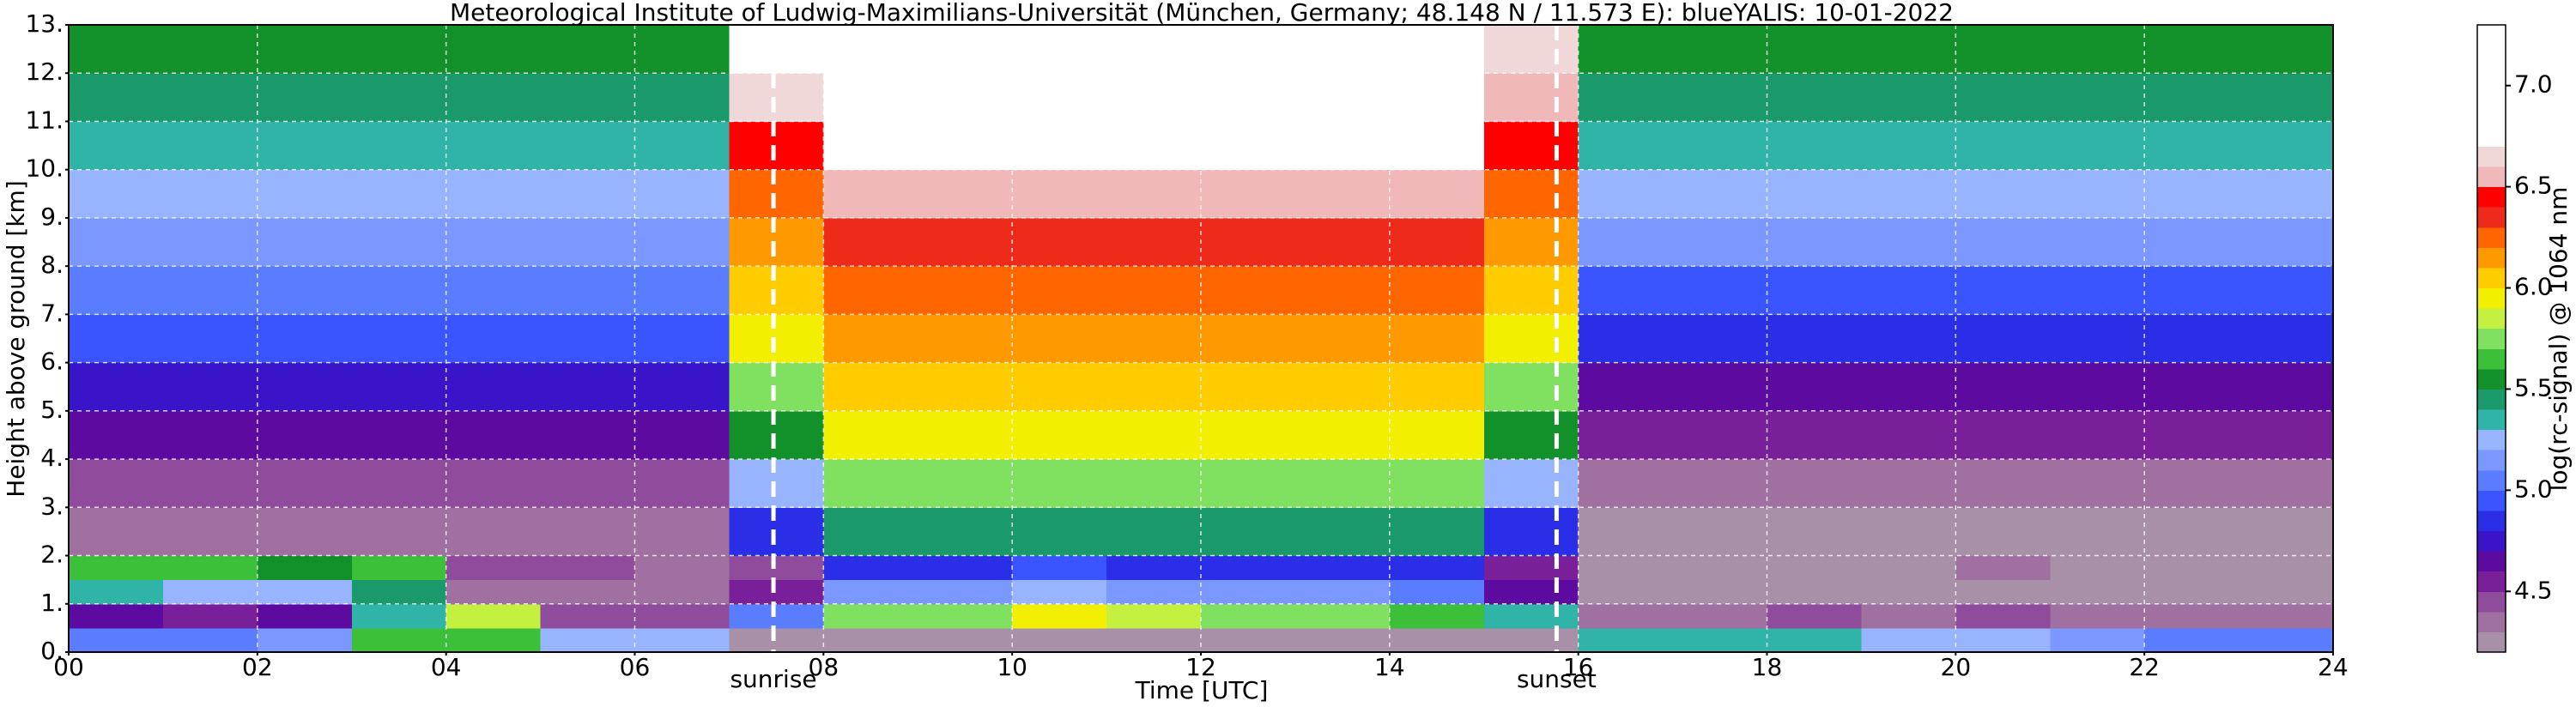  What do you see at coordinates (44, 120) in the screenshot?
I see `y-tick-label: 11.` at bounding box center [44, 120].